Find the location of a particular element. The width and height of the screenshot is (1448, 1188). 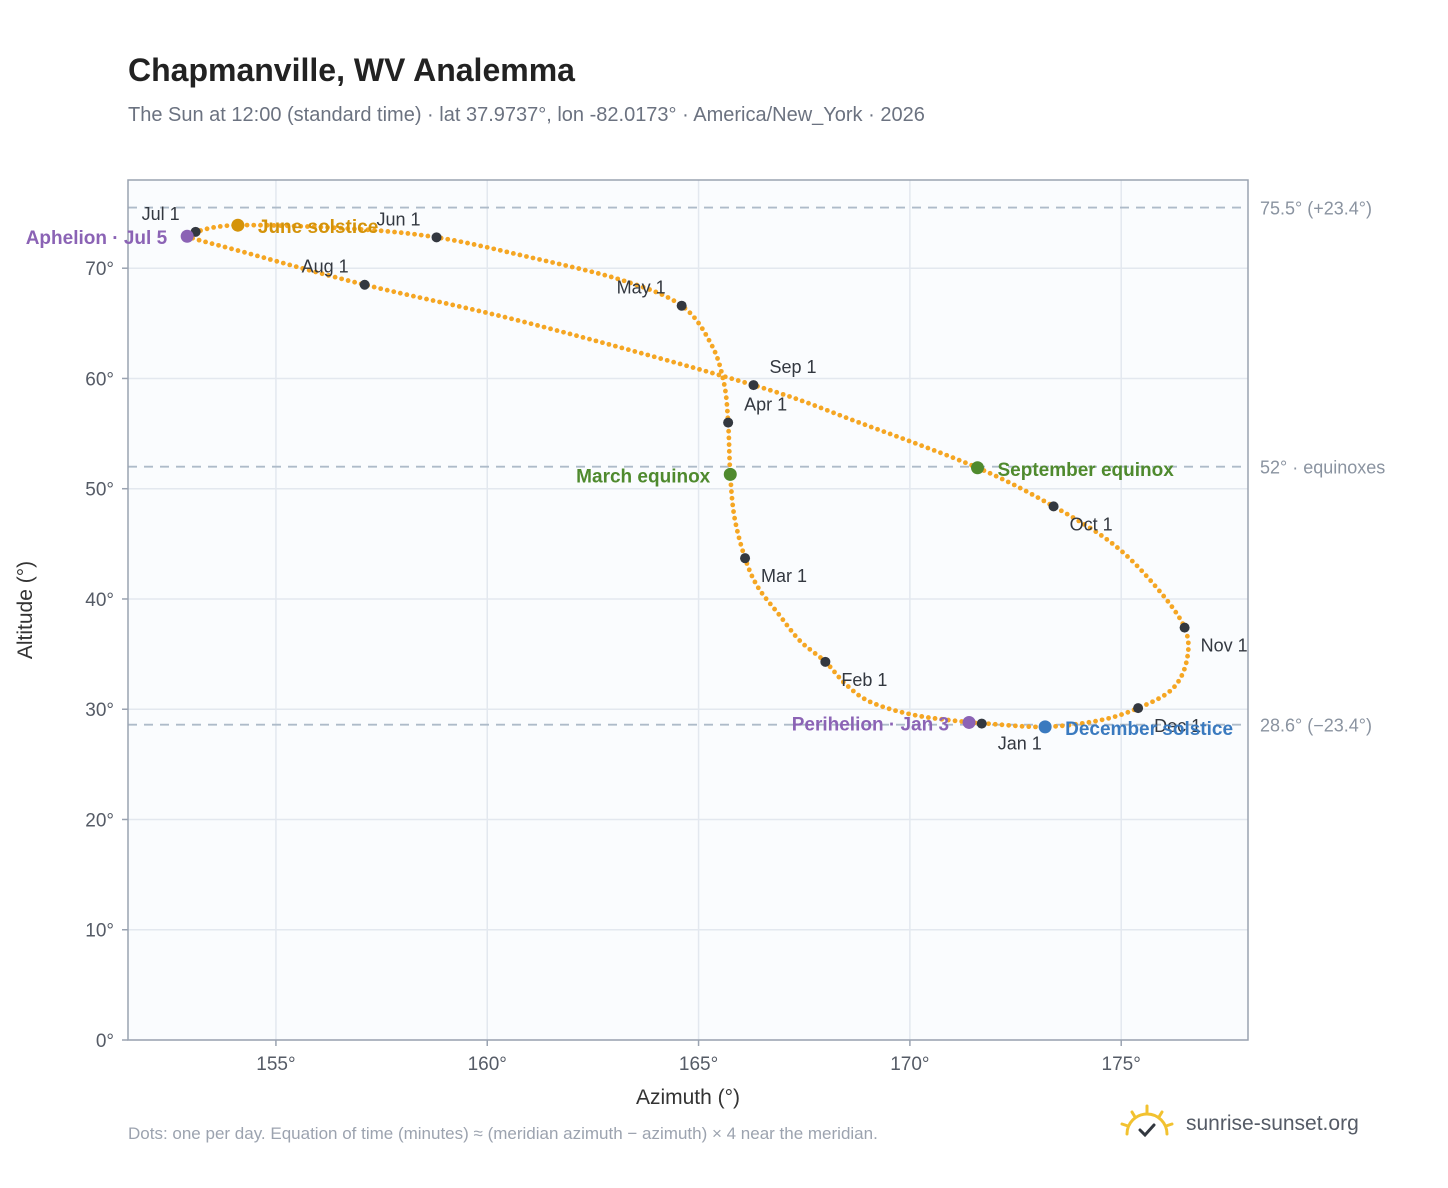

month-label: May 1 is located at coordinates (641, 288).